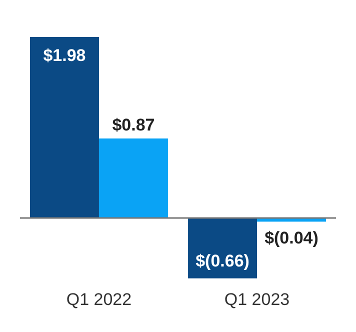 The height and width of the screenshot is (332, 356). Describe the element at coordinates (223, 260) in the screenshot. I see `data-label: $(0.66)` at that location.